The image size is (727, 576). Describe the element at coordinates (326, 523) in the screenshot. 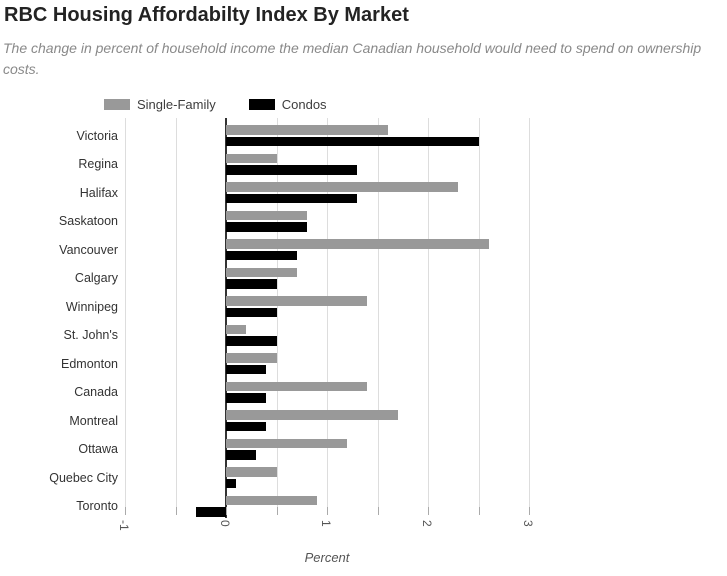

I see `x-tick-label: 1` at that location.